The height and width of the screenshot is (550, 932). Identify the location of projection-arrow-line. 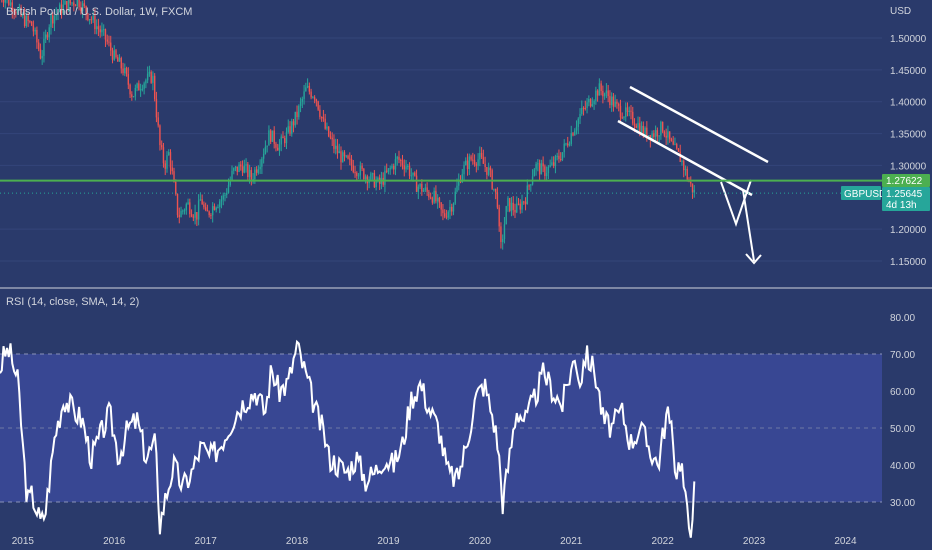
(748, 225).